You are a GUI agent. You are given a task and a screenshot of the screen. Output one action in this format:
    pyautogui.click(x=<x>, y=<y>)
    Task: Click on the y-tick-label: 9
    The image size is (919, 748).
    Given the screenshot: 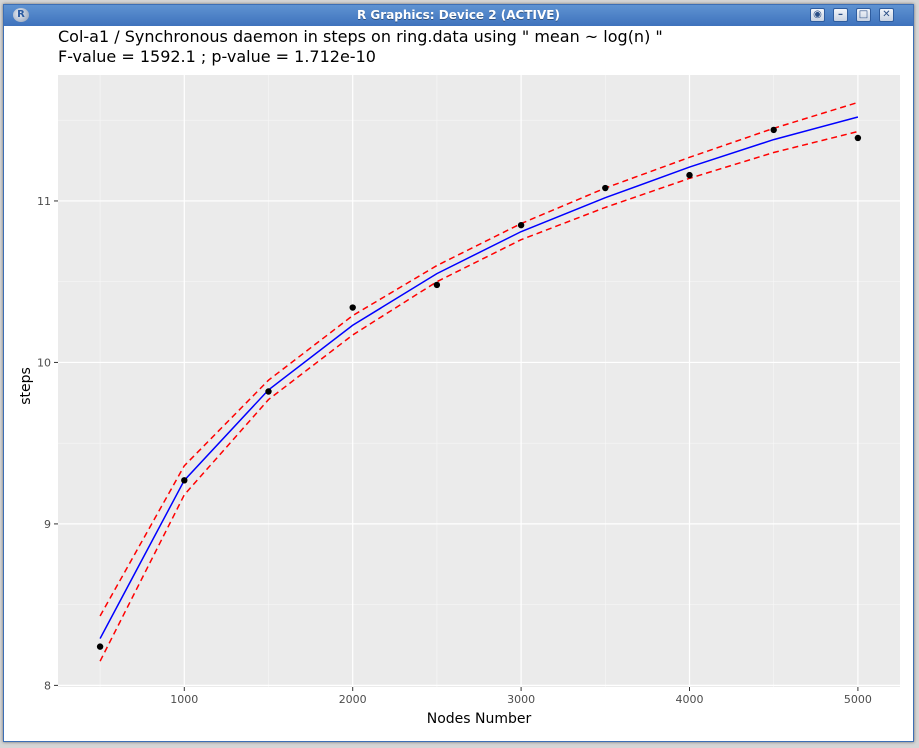 What is the action you would take?
    pyautogui.click(x=47, y=524)
    